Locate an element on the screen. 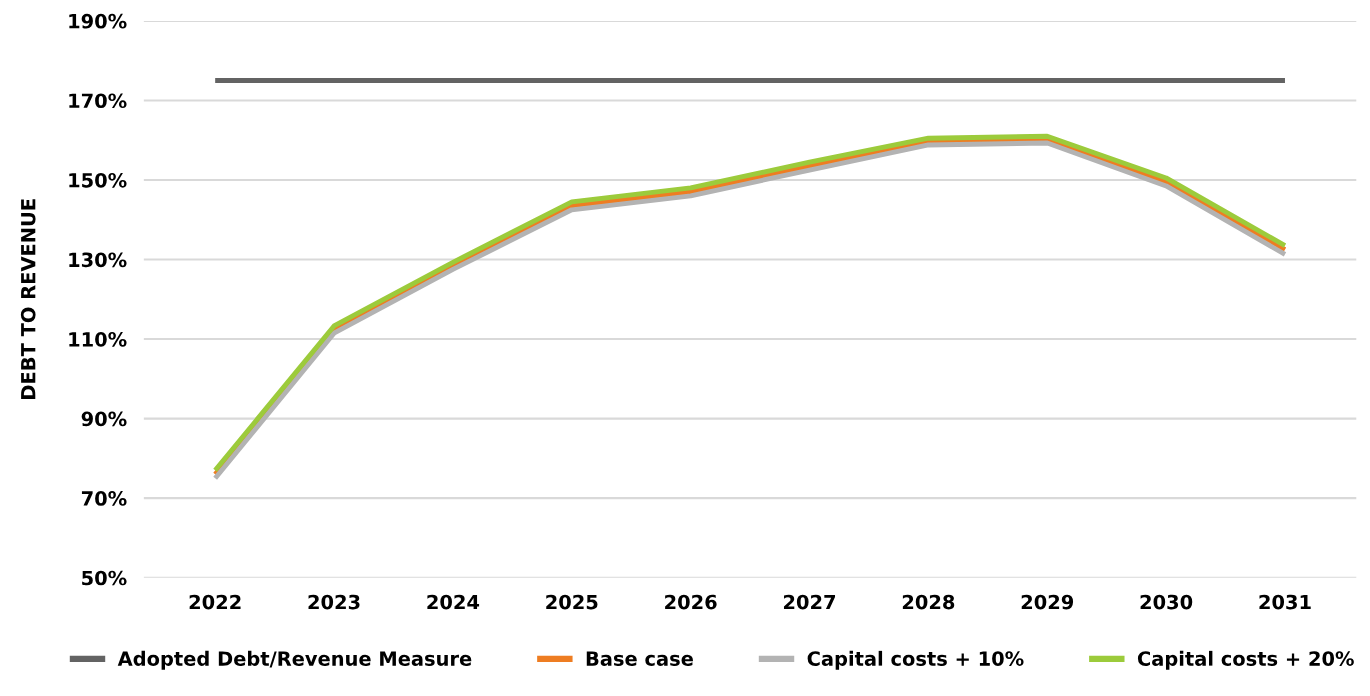 The width and height of the screenshot is (1370, 696). y-tick-label: 50% is located at coordinates (104, 578).